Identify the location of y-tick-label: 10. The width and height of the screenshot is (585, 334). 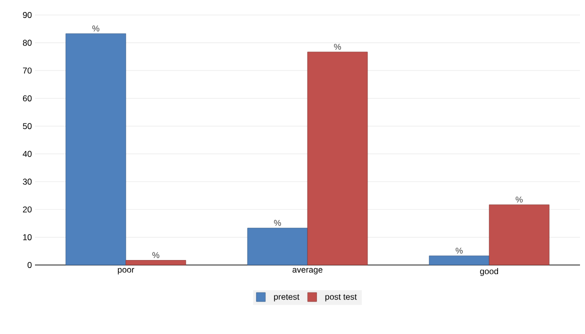
(27, 237).